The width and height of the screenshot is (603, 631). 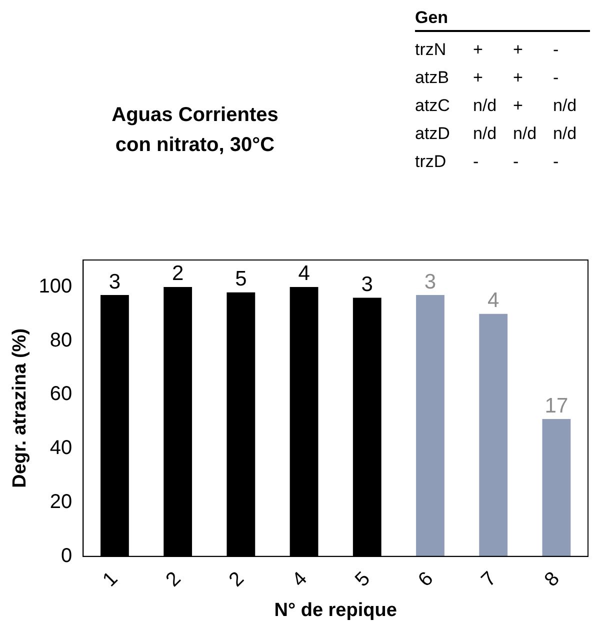 I want to click on text: Gen, so click(x=502, y=20).